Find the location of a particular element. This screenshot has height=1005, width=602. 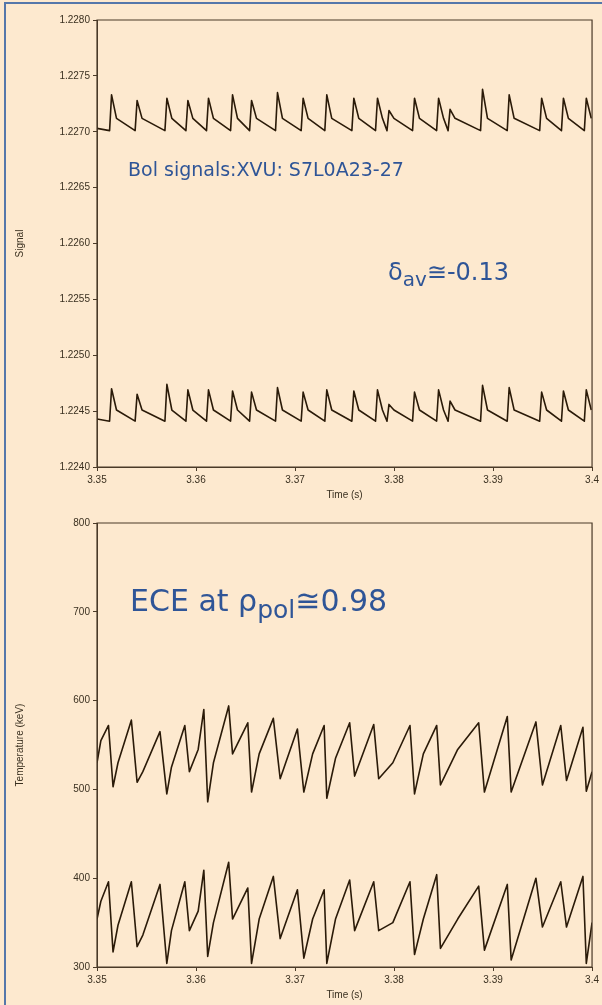

y-tick-label: 700 is located at coordinates (82, 611).